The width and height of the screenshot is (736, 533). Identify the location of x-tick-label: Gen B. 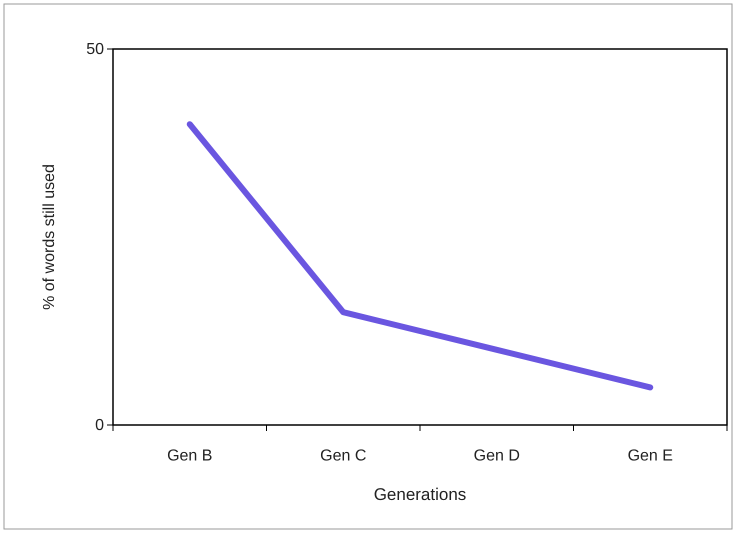
(189, 455).